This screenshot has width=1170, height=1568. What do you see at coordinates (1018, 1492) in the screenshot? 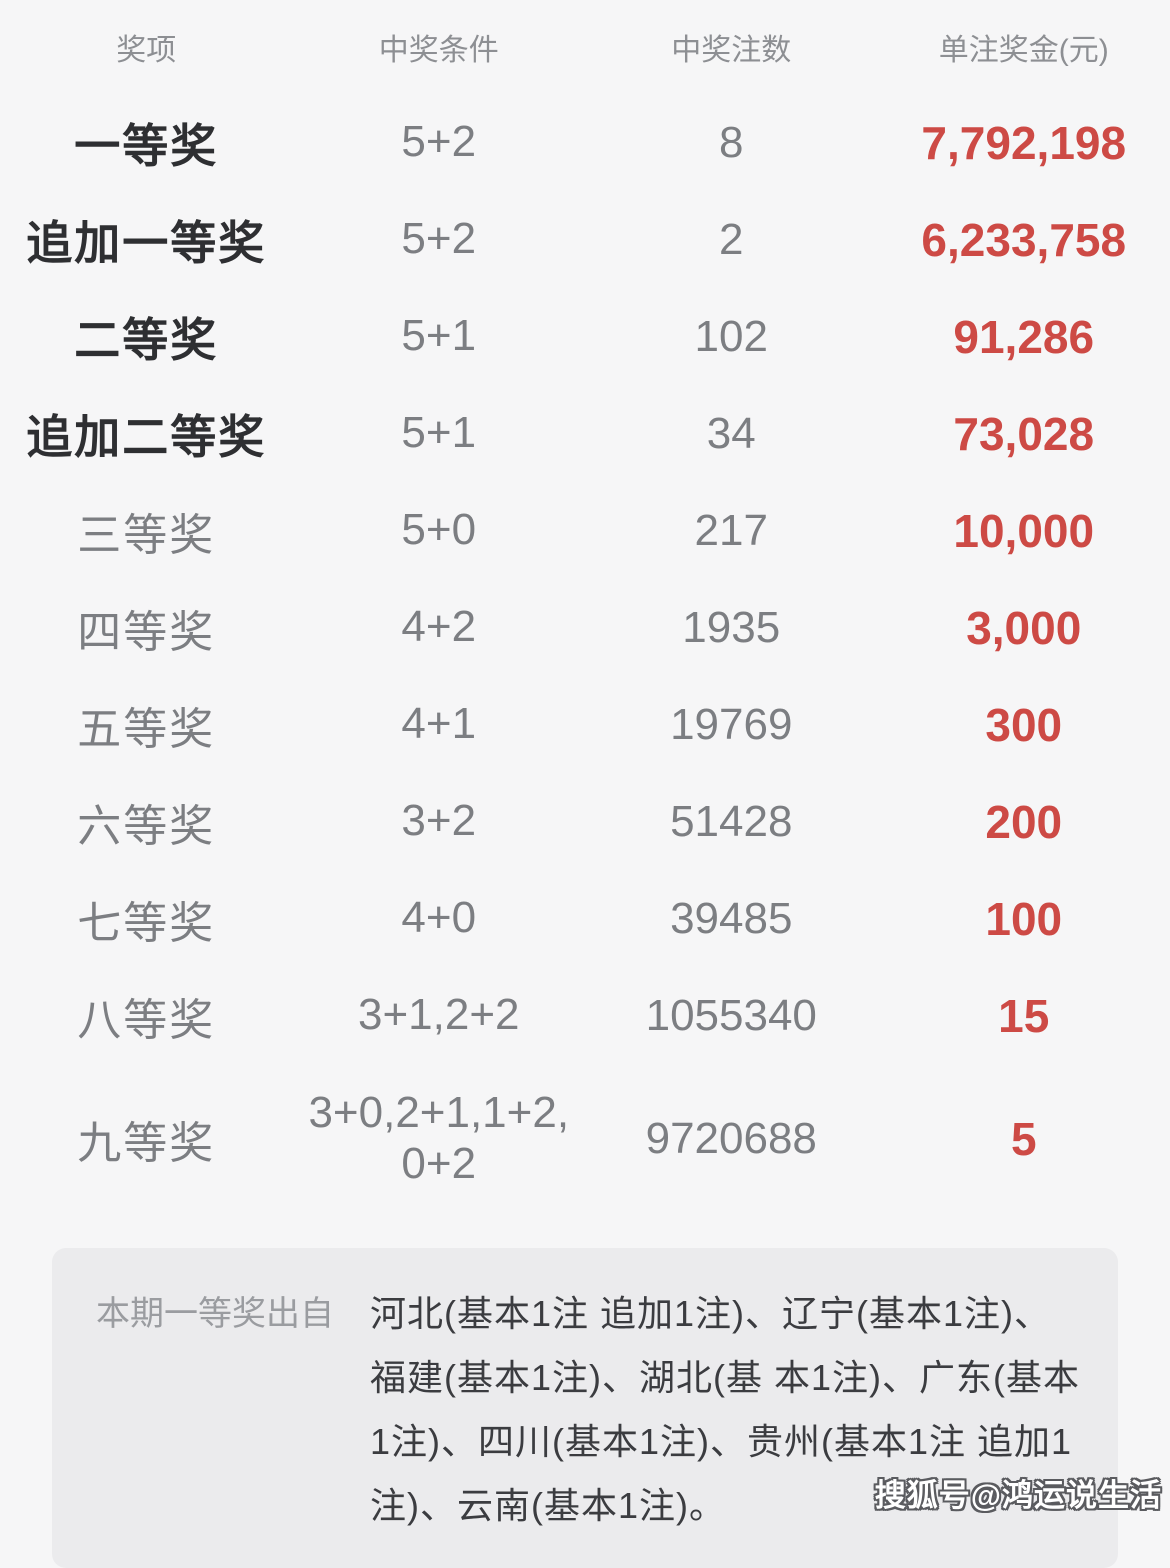
I see `sohu-watermark: 搜狐号@鸿运说生活` at bounding box center [1018, 1492].